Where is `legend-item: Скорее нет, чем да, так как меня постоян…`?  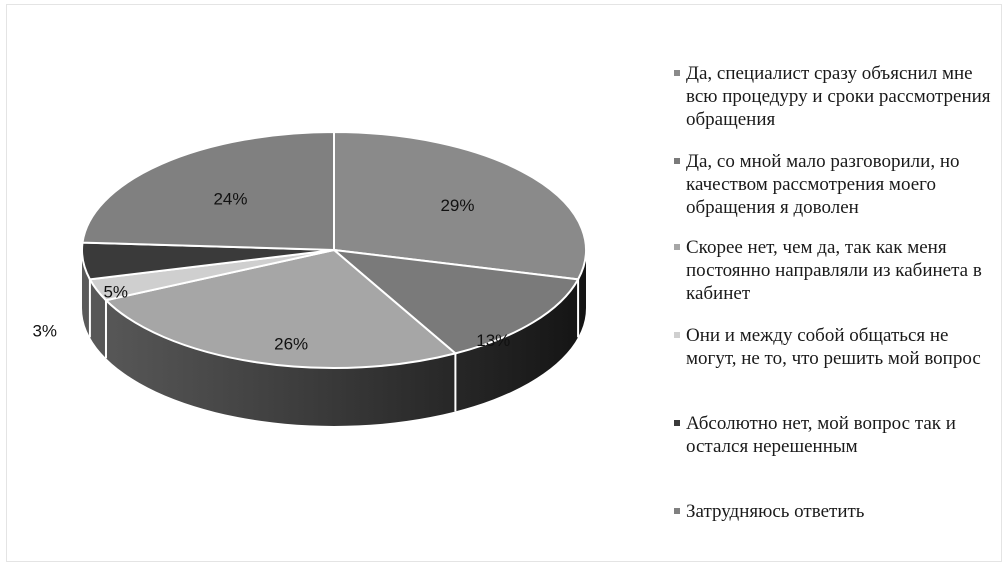
legend-item: Скорее нет, чем да, так как меня постоян… is located at coordinates (833, 270).